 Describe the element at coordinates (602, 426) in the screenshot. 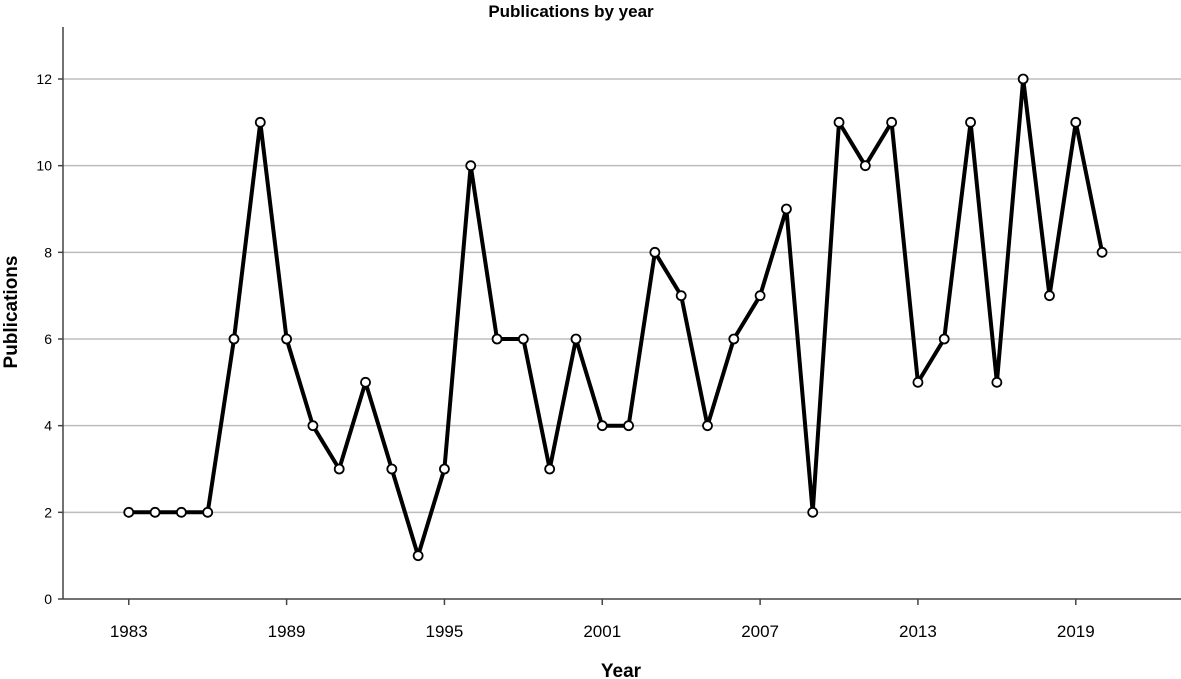

I see `data-point-2001` at that location.